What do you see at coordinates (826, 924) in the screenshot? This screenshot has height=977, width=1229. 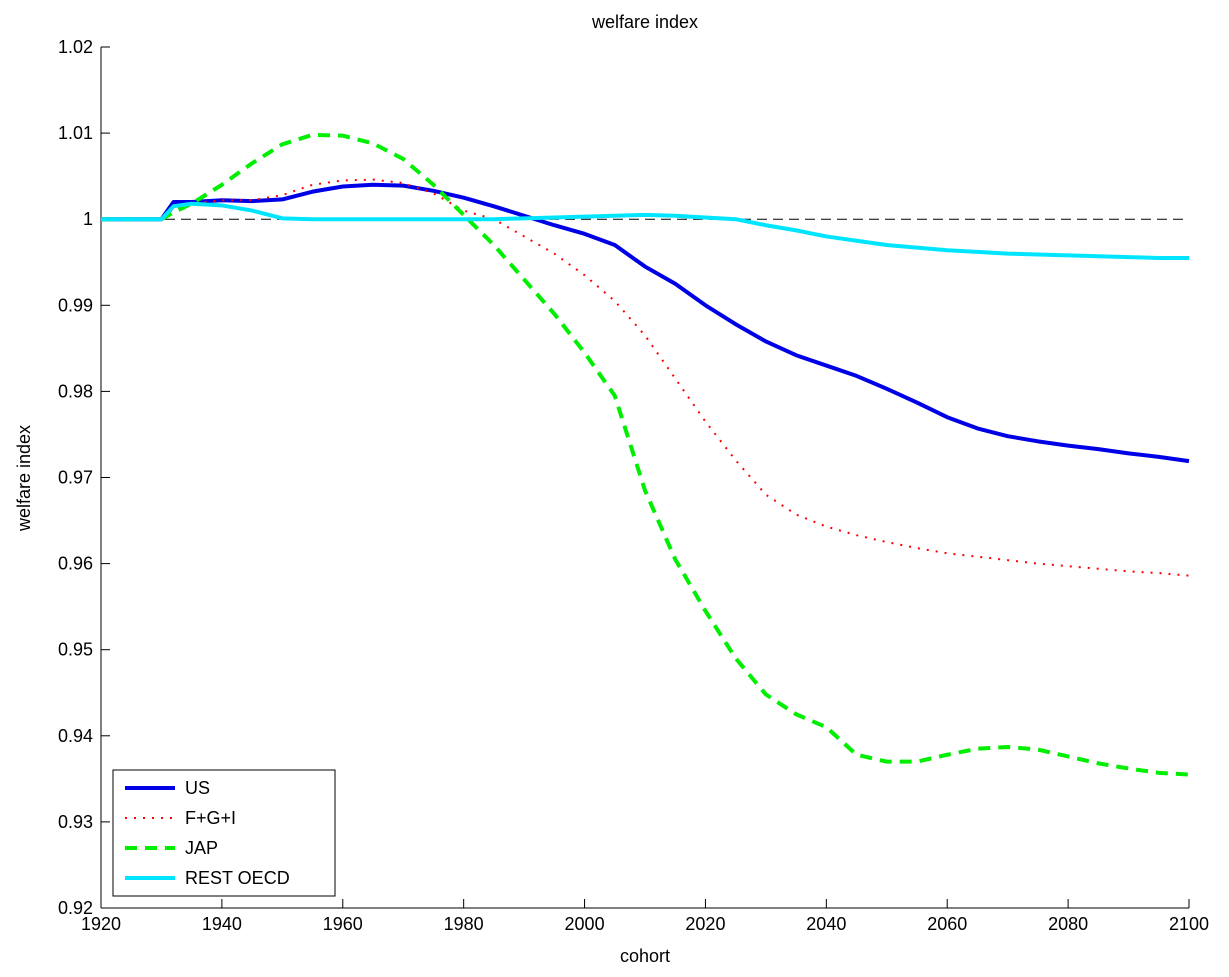 I see `x-tick-label: 2040` at bounding box center [826, 924].